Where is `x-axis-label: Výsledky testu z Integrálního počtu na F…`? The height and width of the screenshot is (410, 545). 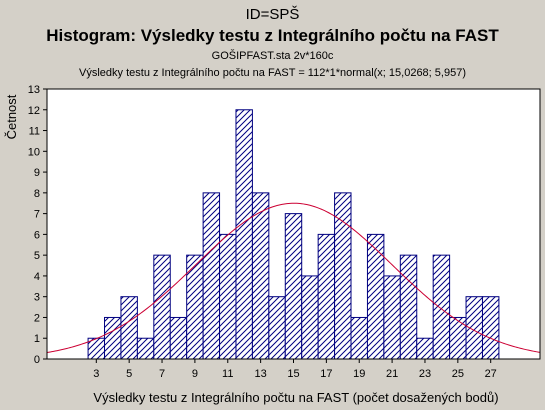
x-axis-label: Výsledky testu z Integrálního počtu na F… is located at coordinates (295, 397).